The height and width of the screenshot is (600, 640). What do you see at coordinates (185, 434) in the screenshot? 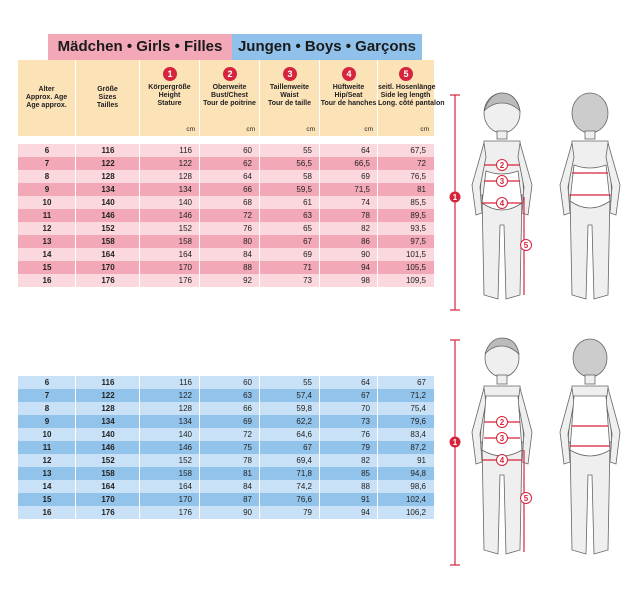
I see `table-cell: 140` at bounding box center [185, 434].